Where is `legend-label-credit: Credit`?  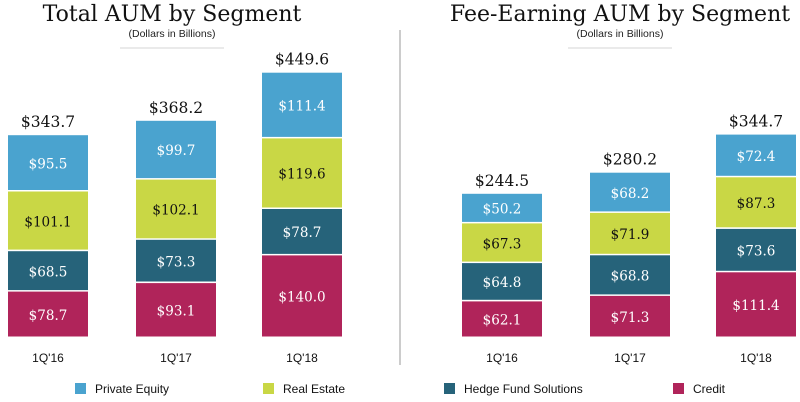 legend-label-credit: Credit is located at coordinates (709, 389).